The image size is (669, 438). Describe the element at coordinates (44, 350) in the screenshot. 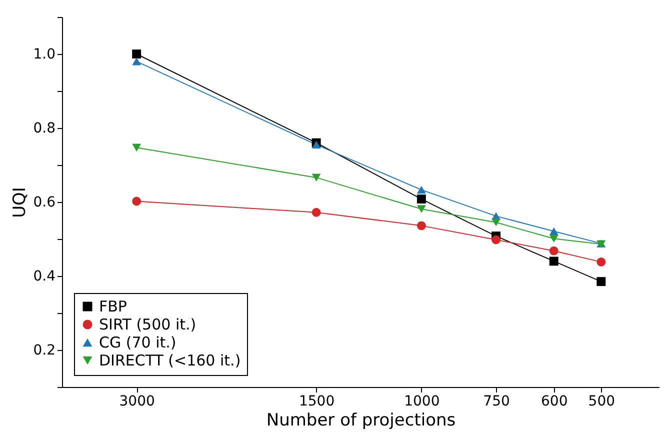

I see `y-tick-label: 0.2` at that location.